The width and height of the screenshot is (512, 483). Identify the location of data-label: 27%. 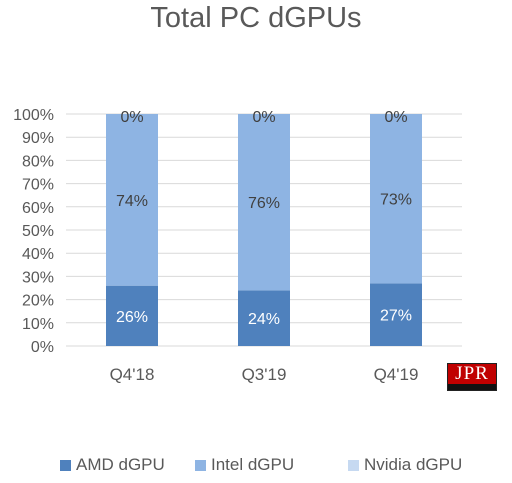
(396, 316).